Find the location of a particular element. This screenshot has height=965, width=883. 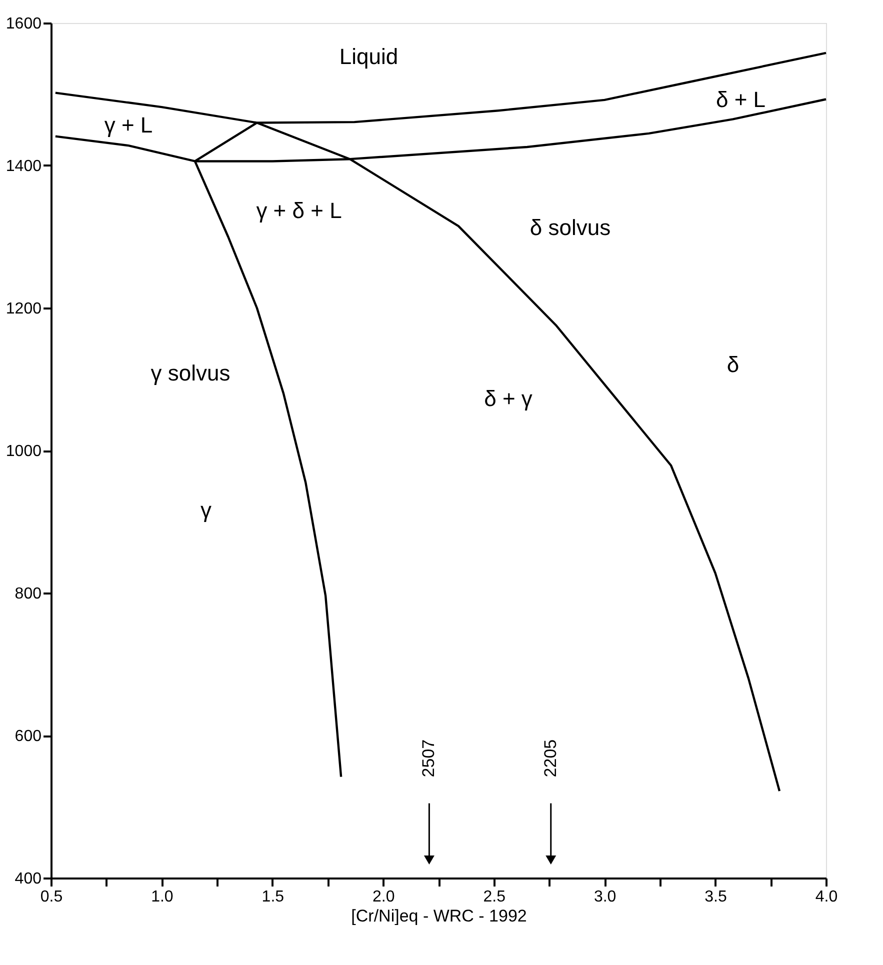

annotation: δ solvus is located at coordinates (570, 227).